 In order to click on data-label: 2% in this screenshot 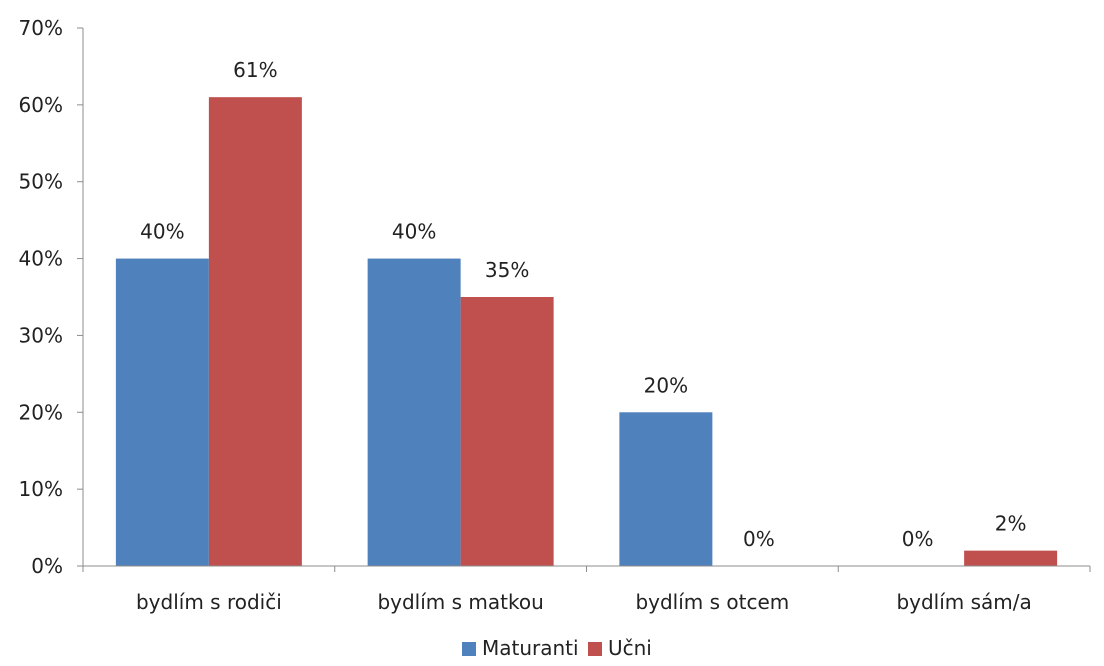, I will do `click(1011, 524)`.